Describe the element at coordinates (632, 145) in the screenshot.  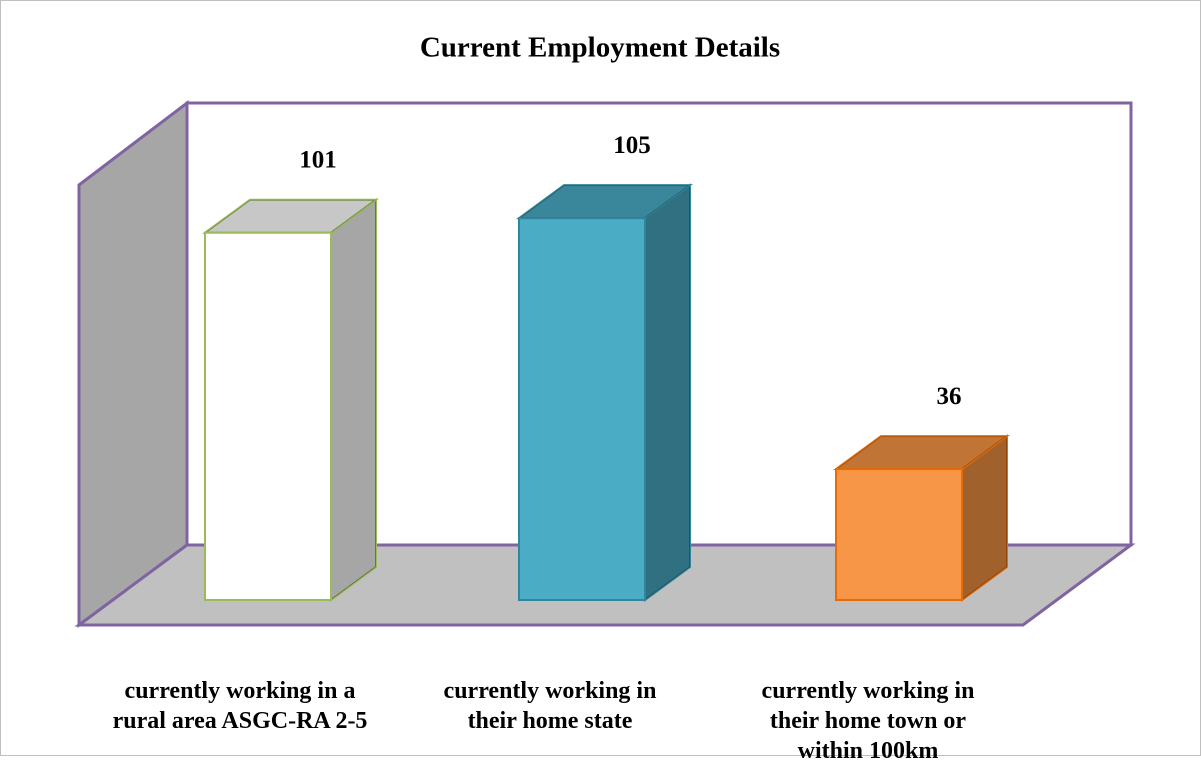
I see `data-label: 105` at that location.